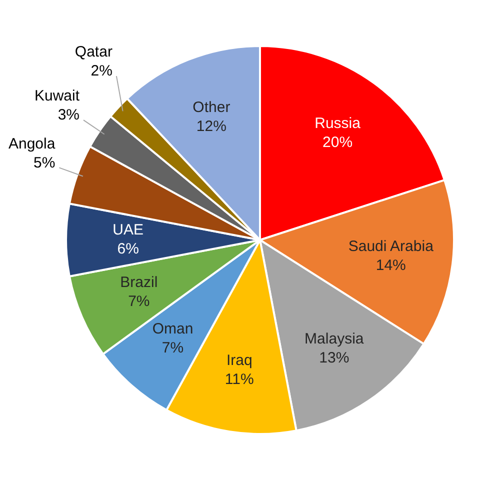 This screenshot has height=500, width=500. What do you see at coordinates (239, 379) in the screenshot?
I see `data-label: 11%` at bounding box center [239, 379].